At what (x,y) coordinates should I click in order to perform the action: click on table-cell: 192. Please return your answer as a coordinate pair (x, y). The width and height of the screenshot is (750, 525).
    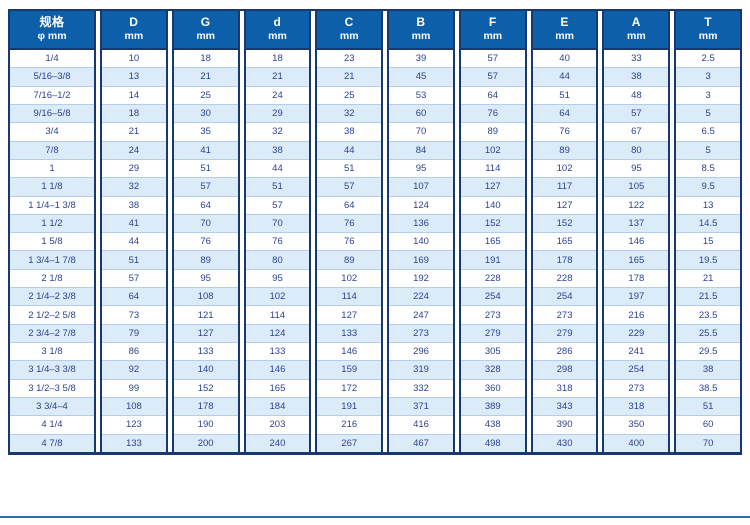
    Looking at the image, I should click on (421, 279).